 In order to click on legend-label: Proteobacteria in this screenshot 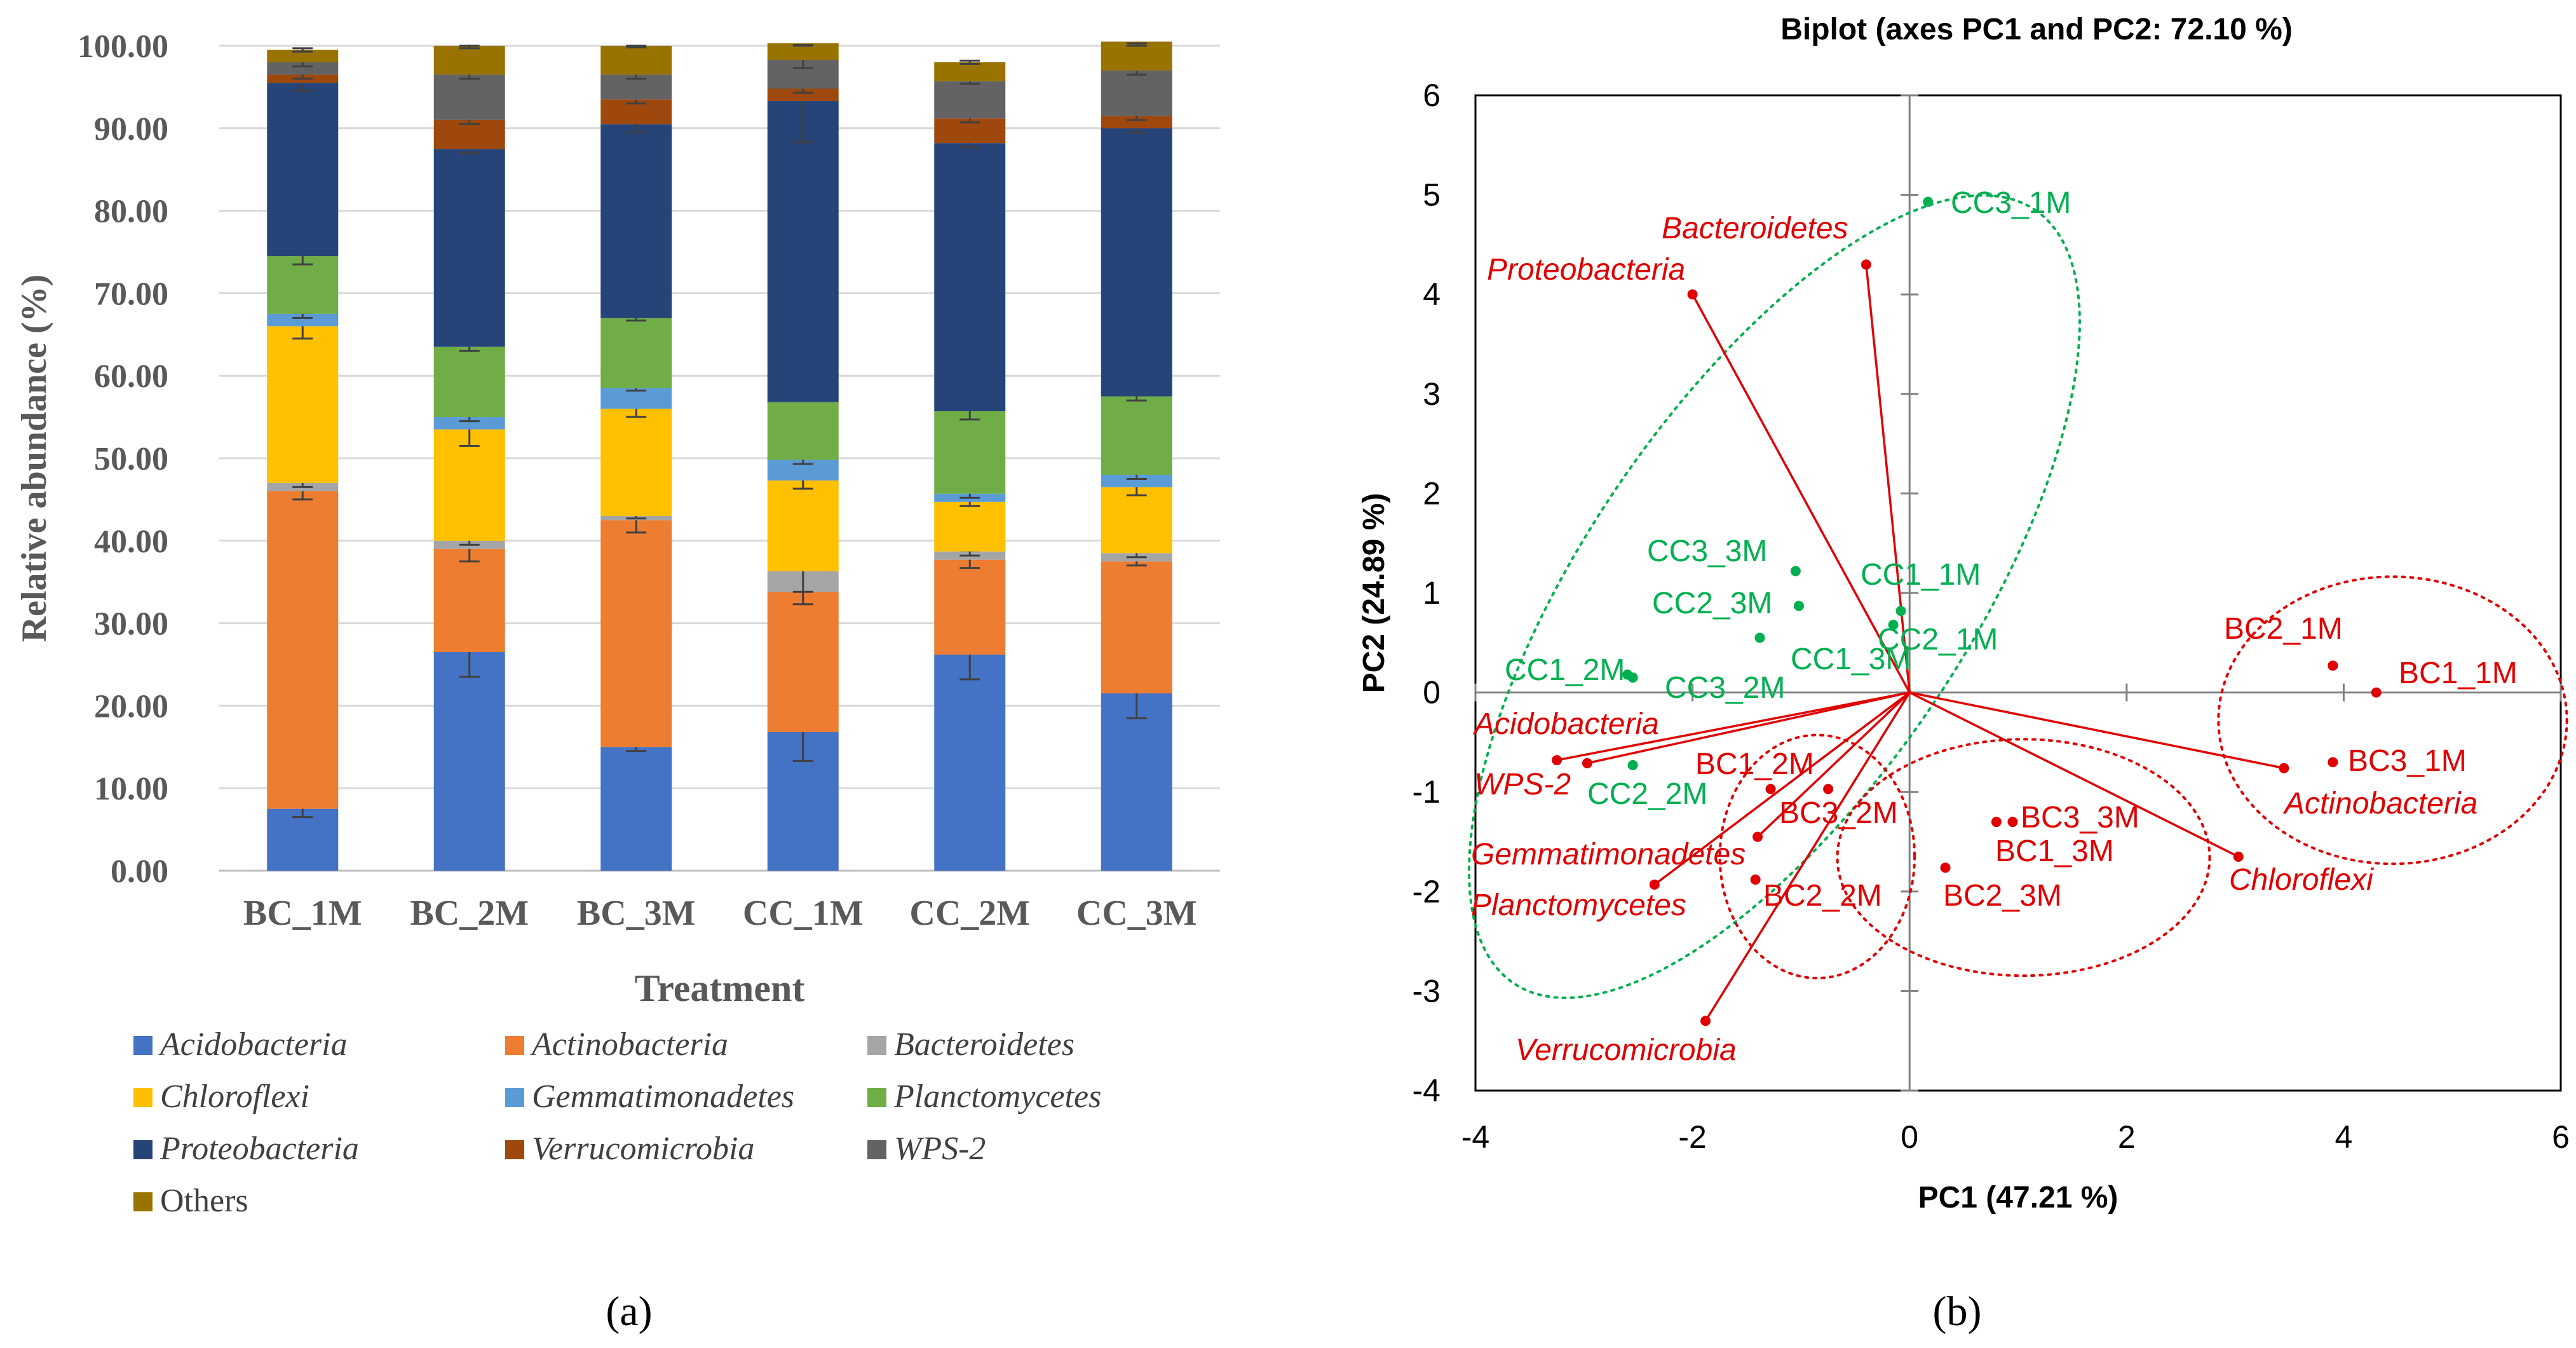, I will do `click(259, 1149)`.